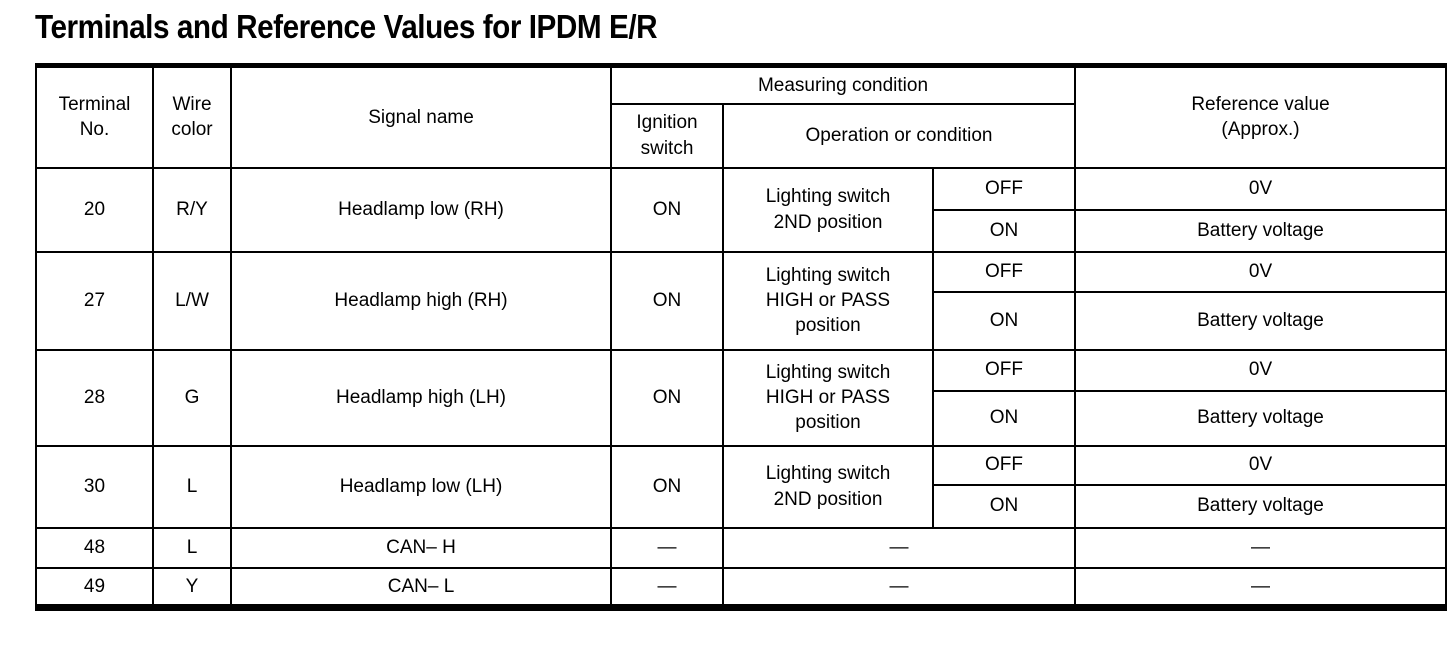  What do you see at coordinates (94, 486) in the screenshot?
I see `terminal-no-cell: 30` at bounding box center [94, 486].